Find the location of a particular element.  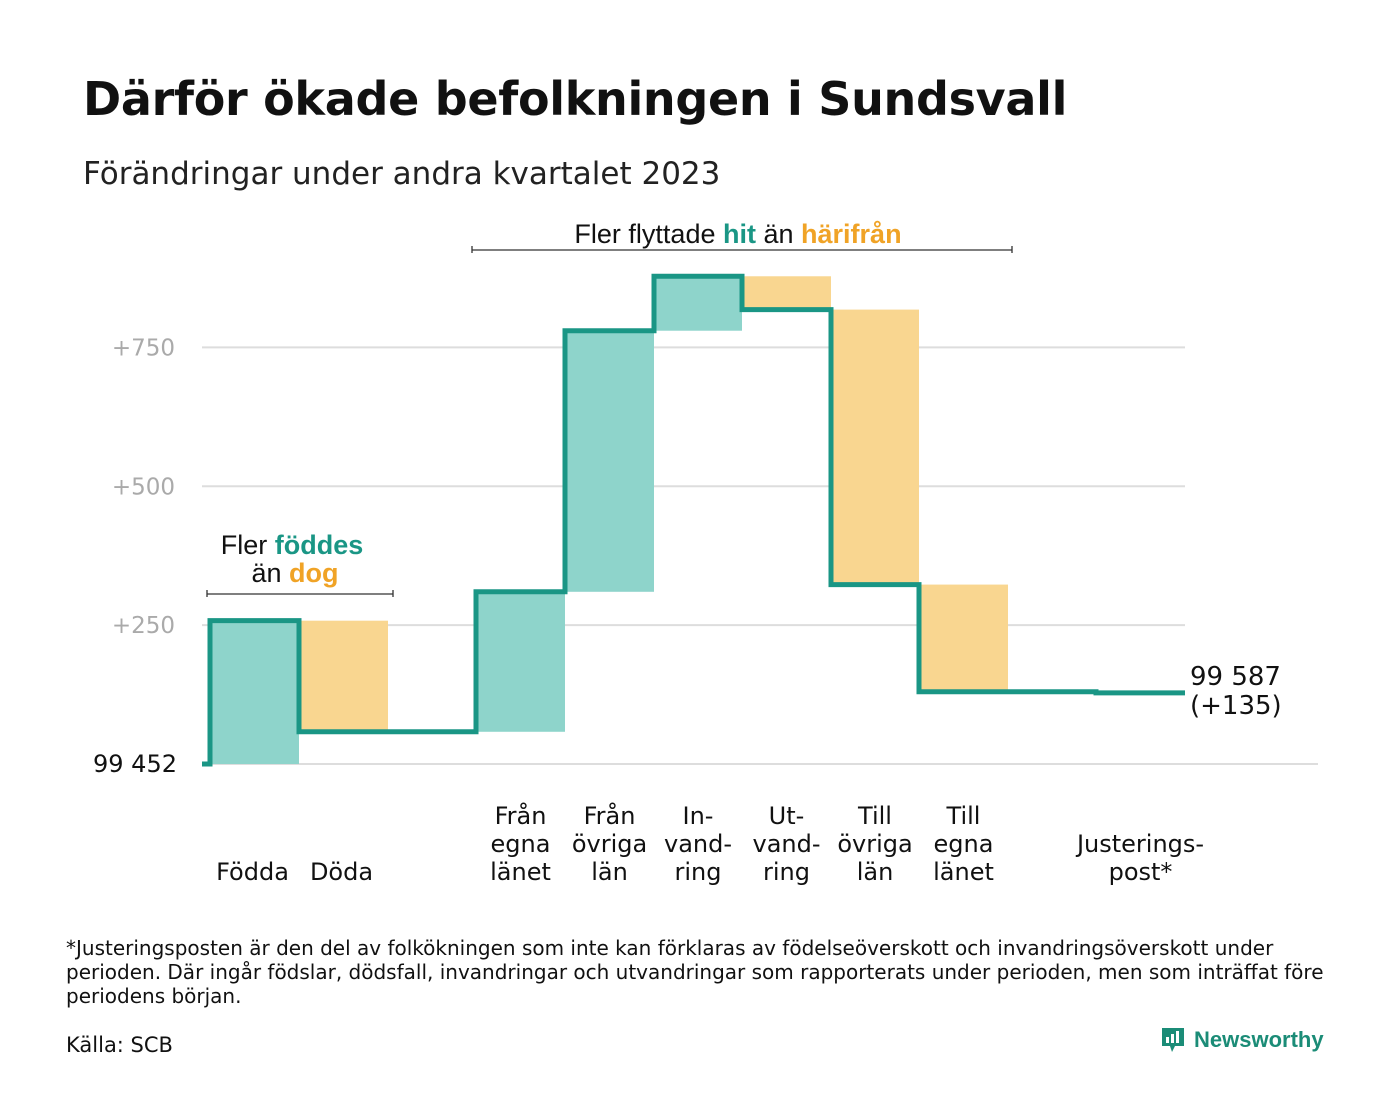

waterfall-bar-till_ovriga is located at coordinates (875, 447).